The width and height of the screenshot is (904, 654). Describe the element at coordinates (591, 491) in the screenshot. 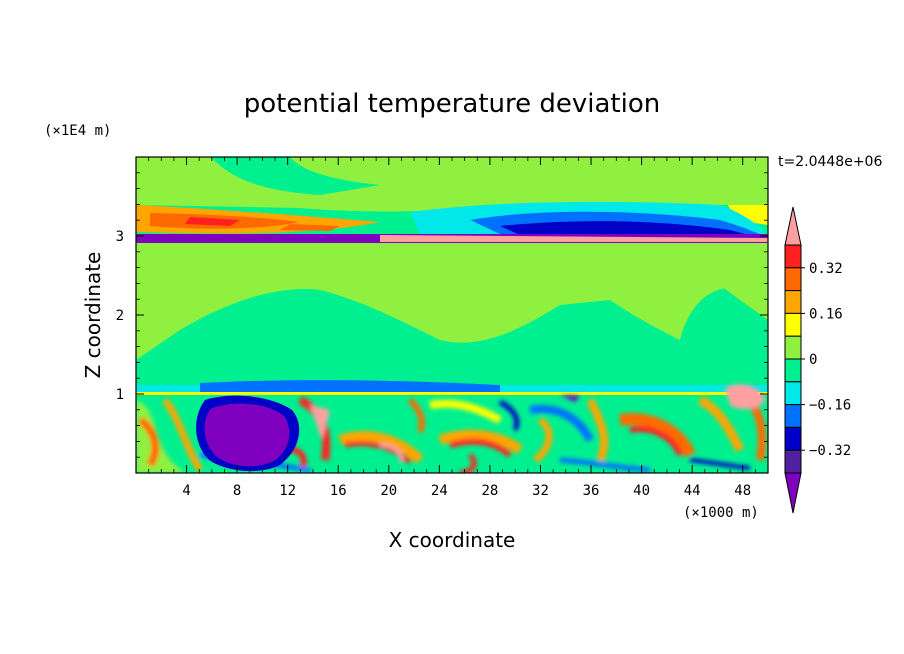

I see `x-tick-label: 36` at that location.